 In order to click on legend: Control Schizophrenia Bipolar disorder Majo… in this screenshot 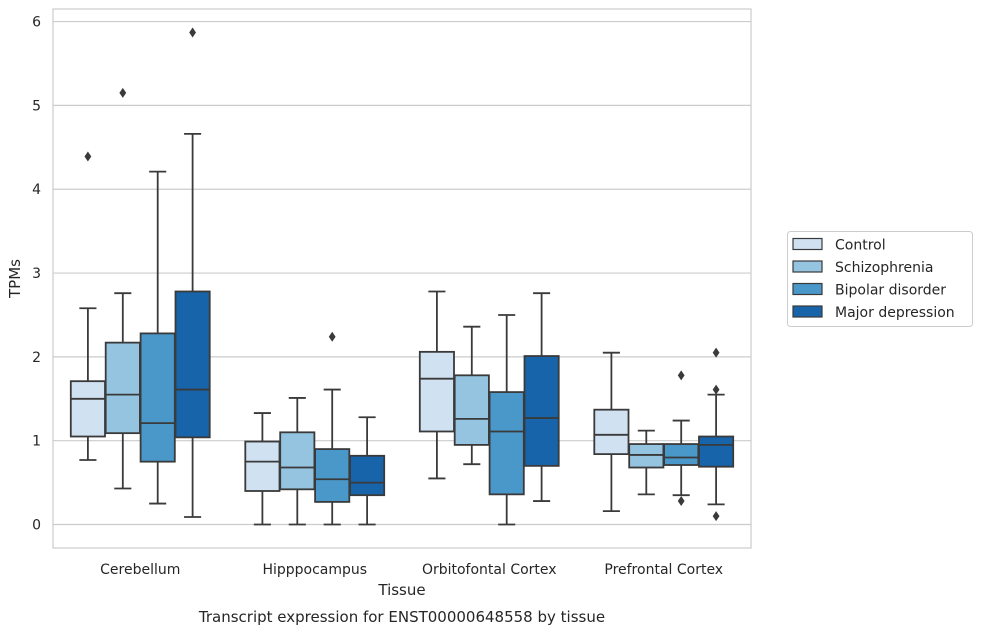, I will do `click(880, 279)`.